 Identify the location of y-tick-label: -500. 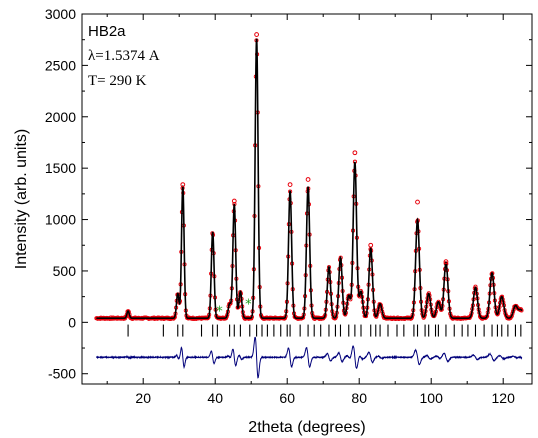
(62, 374).